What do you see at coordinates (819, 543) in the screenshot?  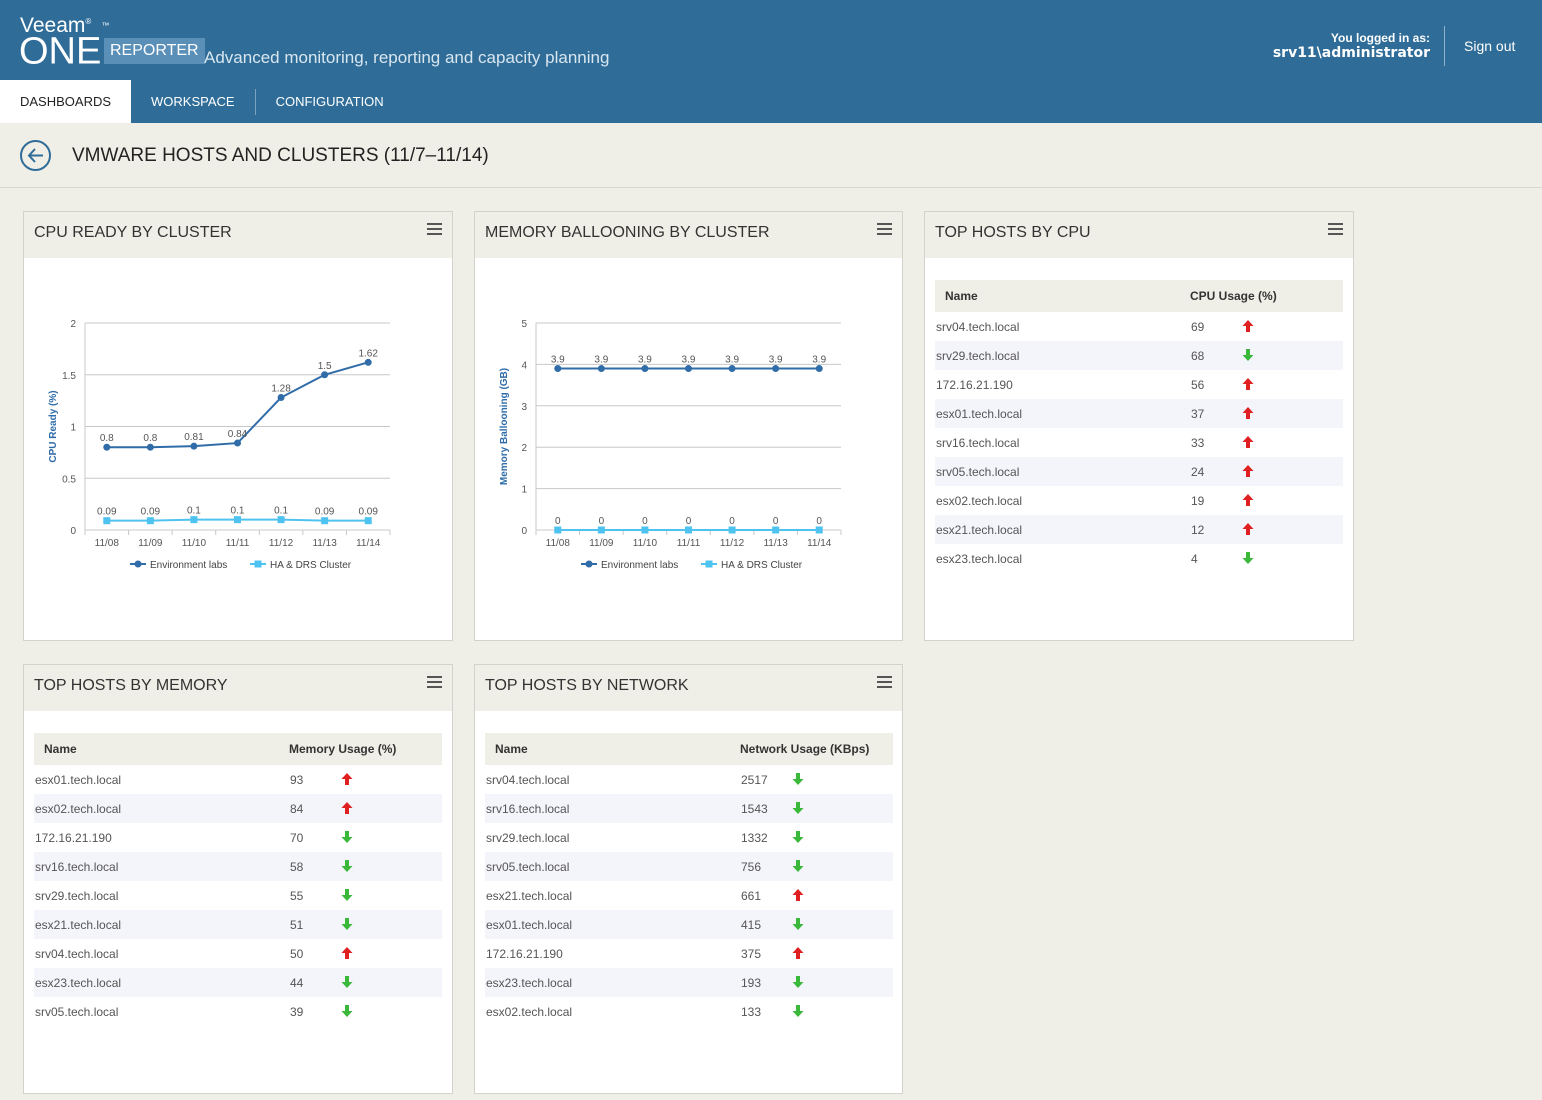 I see `x-tick-label: 11/14` at bounding box center [819, 543].